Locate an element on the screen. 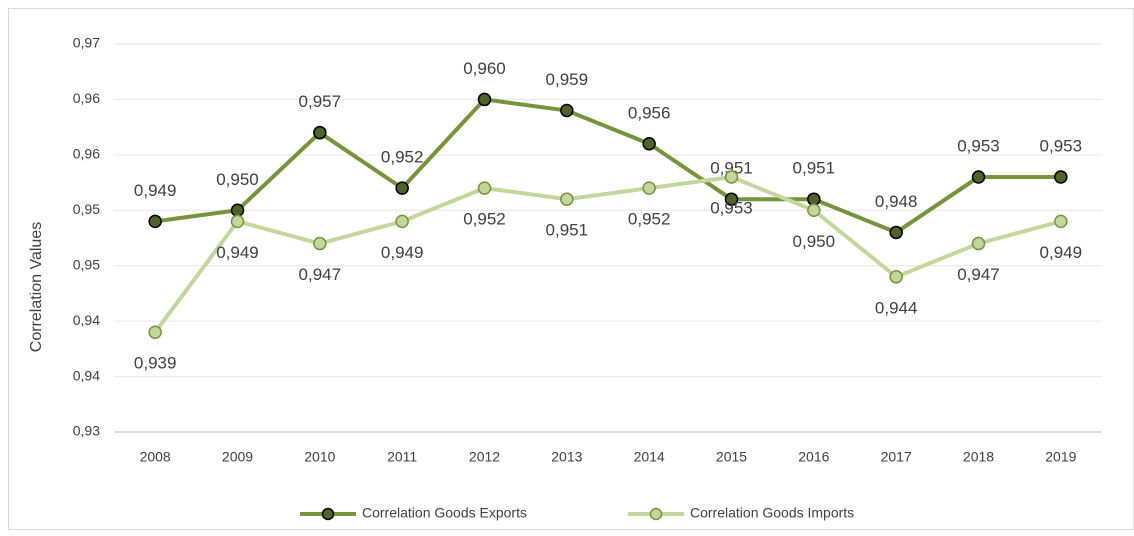 The height and width of the screenshot is (536, 1134). value-label: 0,939 is located at coordinates (155, 363).